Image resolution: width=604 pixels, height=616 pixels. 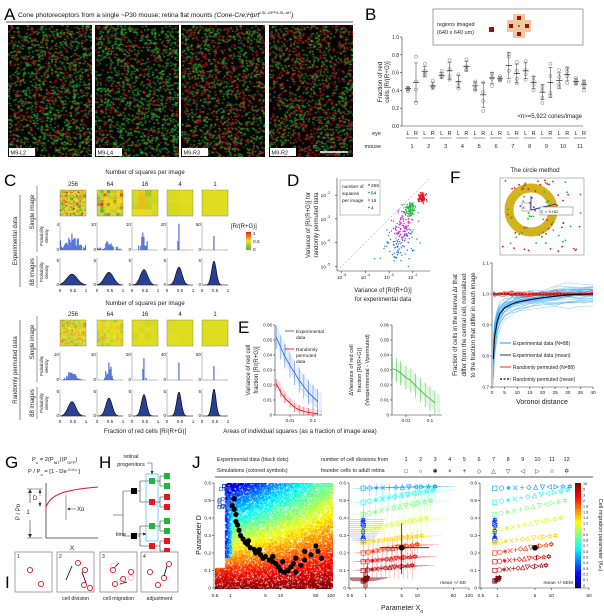 I want to click on simulation-symbol-triangle-down-icon, so click(x=400, y=538).